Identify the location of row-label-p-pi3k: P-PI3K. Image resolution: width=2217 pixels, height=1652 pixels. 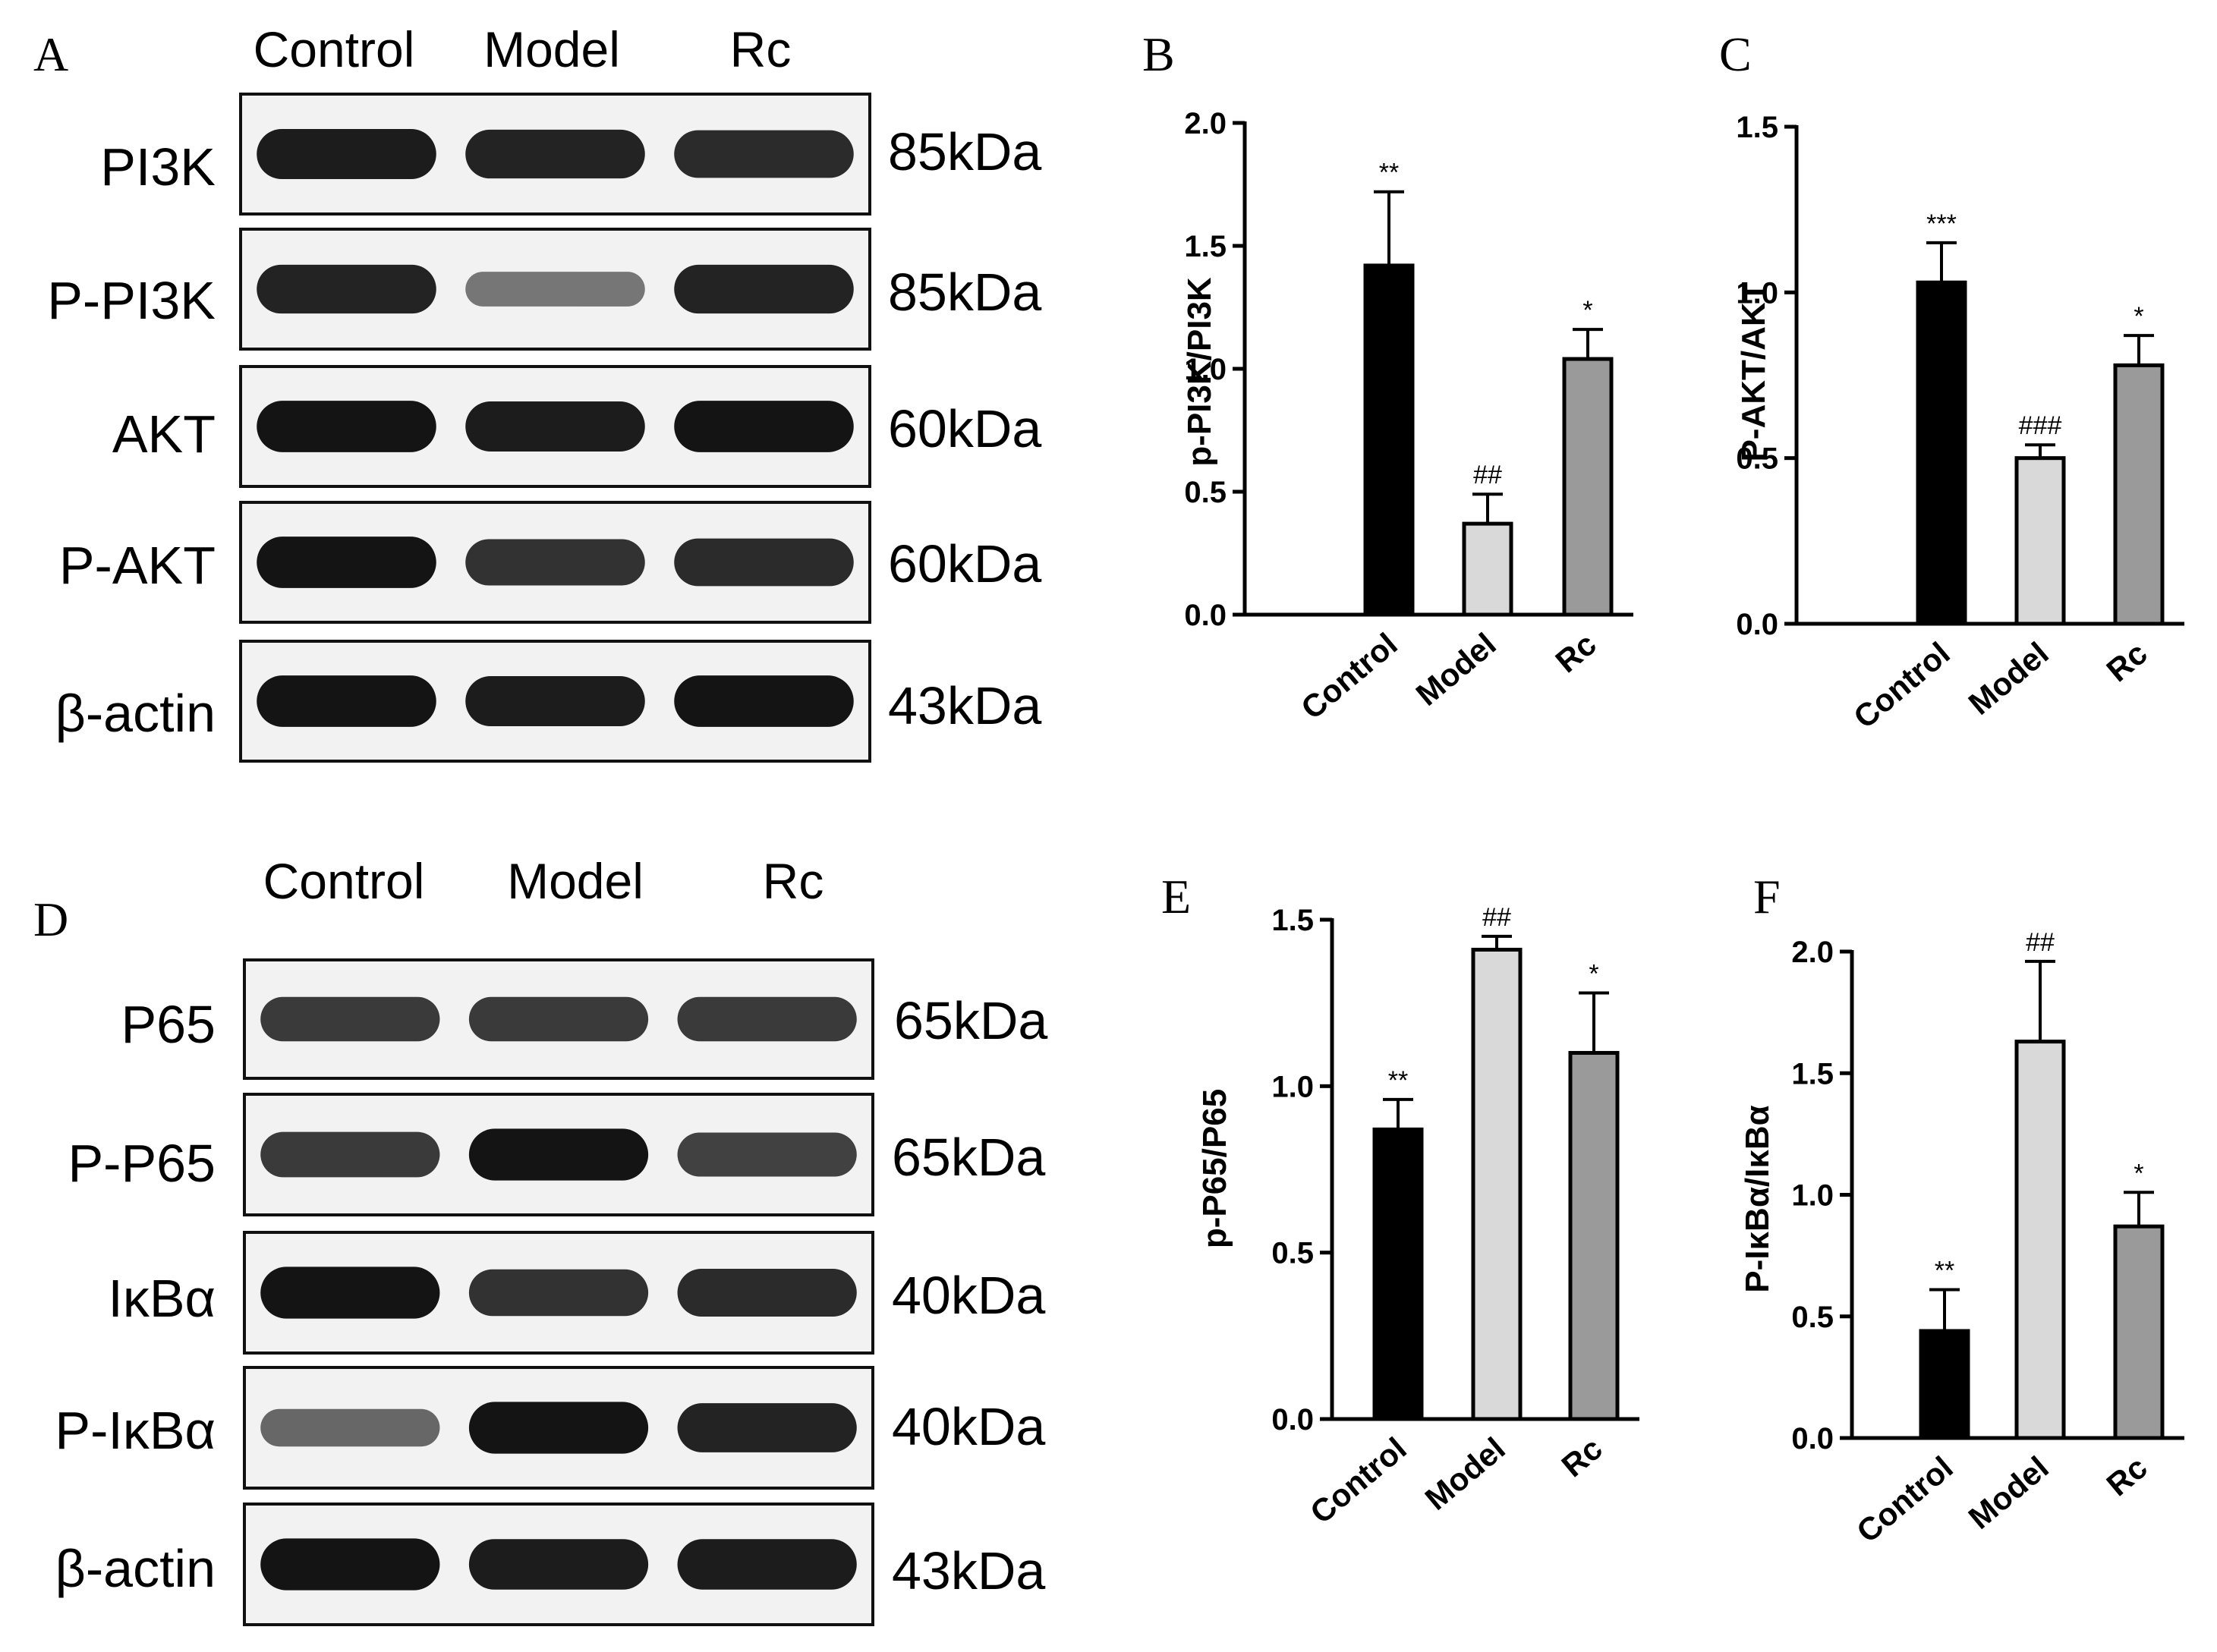
(131, 300).